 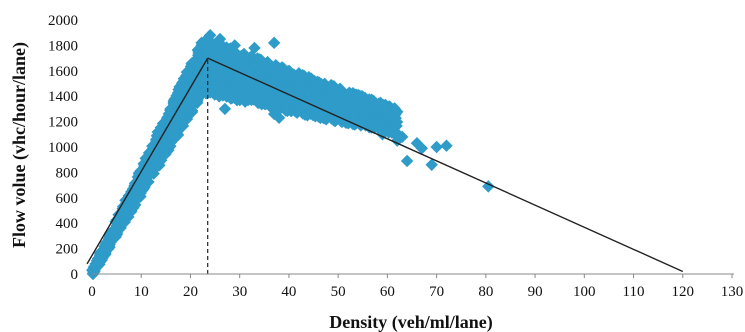 I want to click on x-tick-label: 10, so click(x=141, y=292).